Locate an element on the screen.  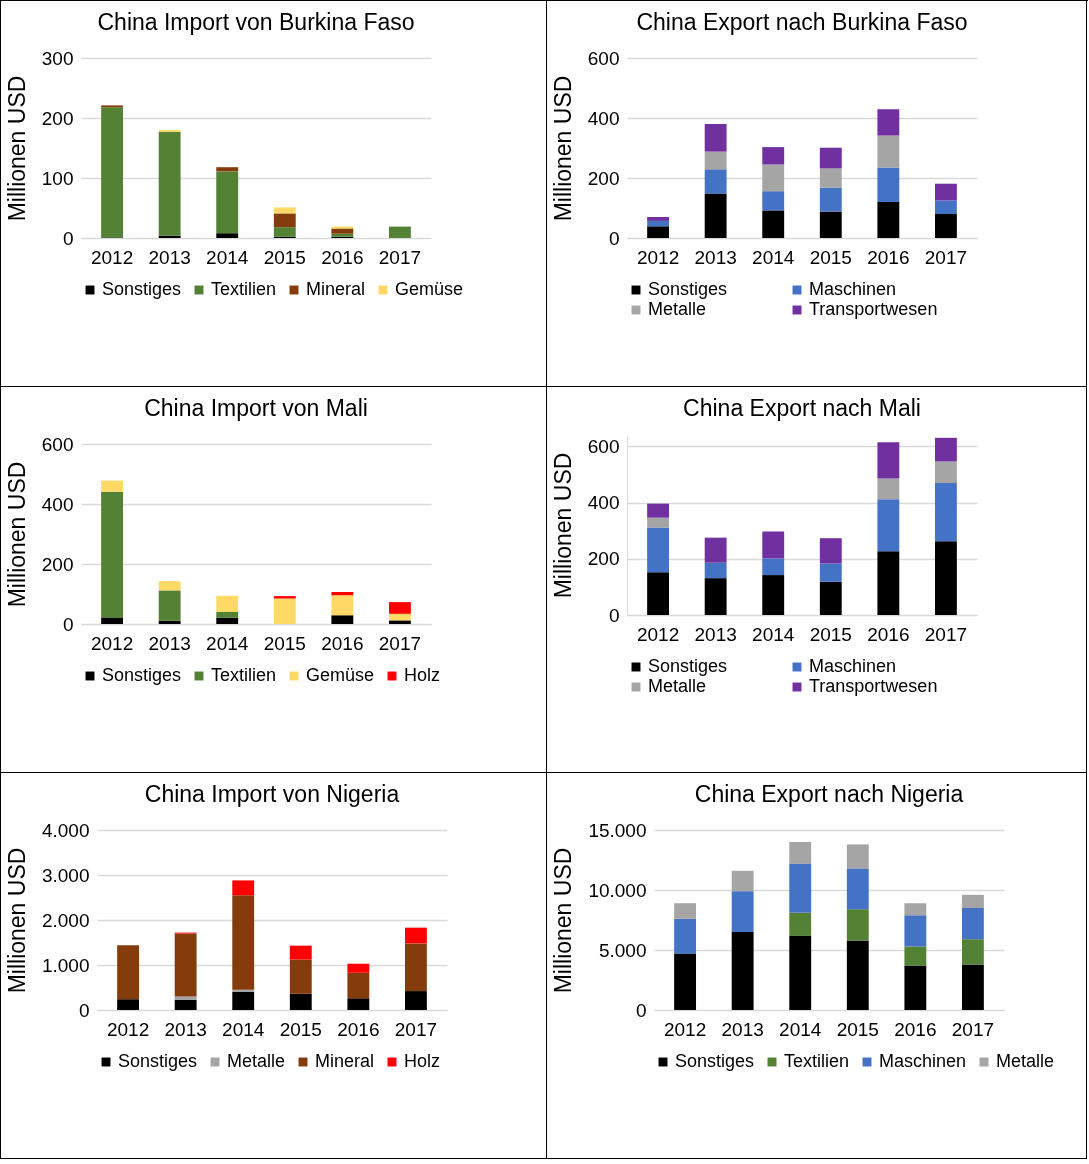
chart-title: China Export nach Mali is located at coordinates (802, 408).